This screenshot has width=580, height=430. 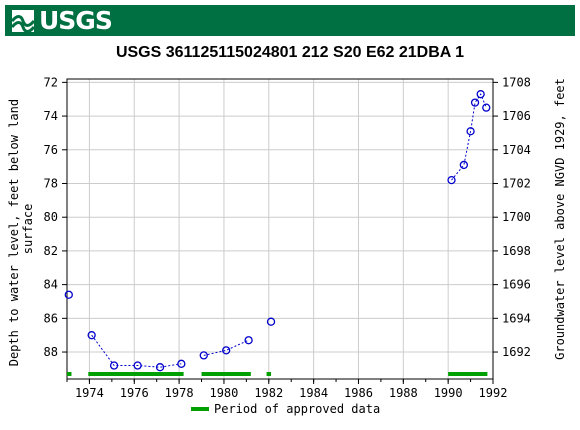 What do you see at coordinates (51, 116) in the screenshot?
I see `y-tick-label-left: 74` at bounding box center [51, 116].